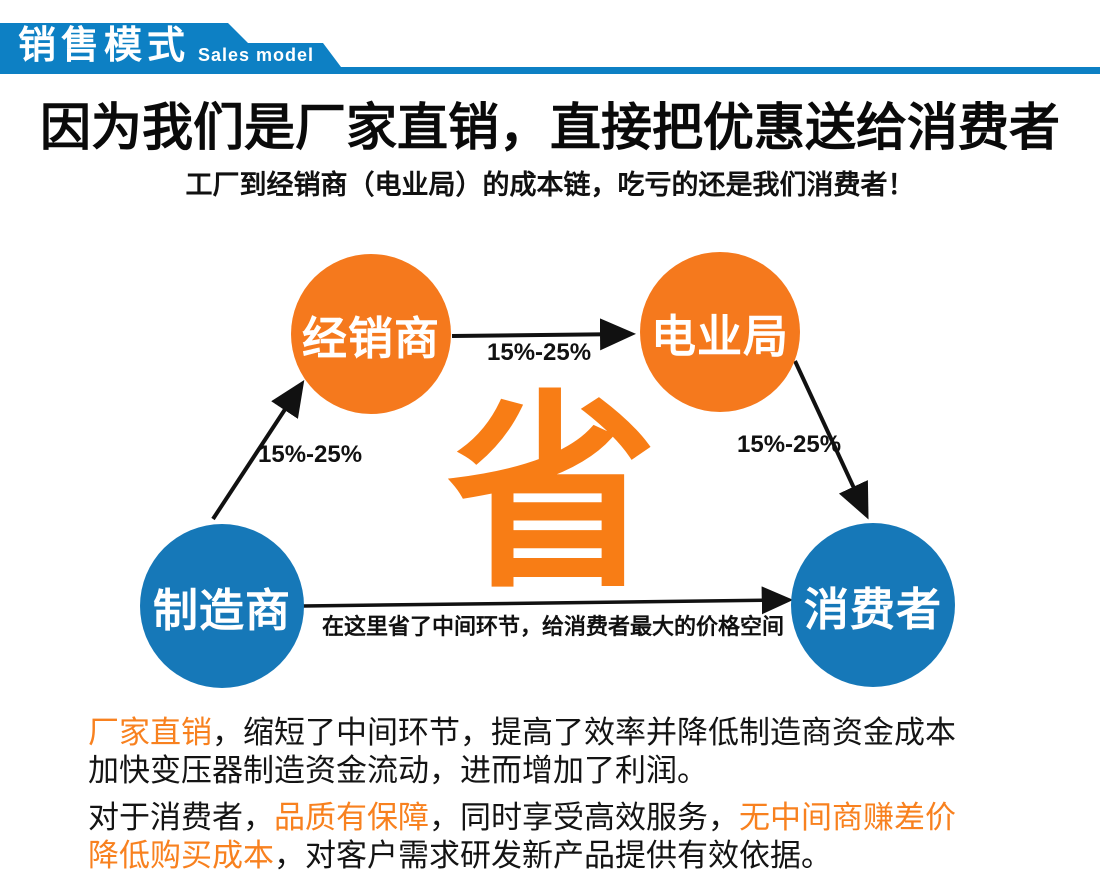  I want to click on node-consumer: 消费者, so click(873, 605).